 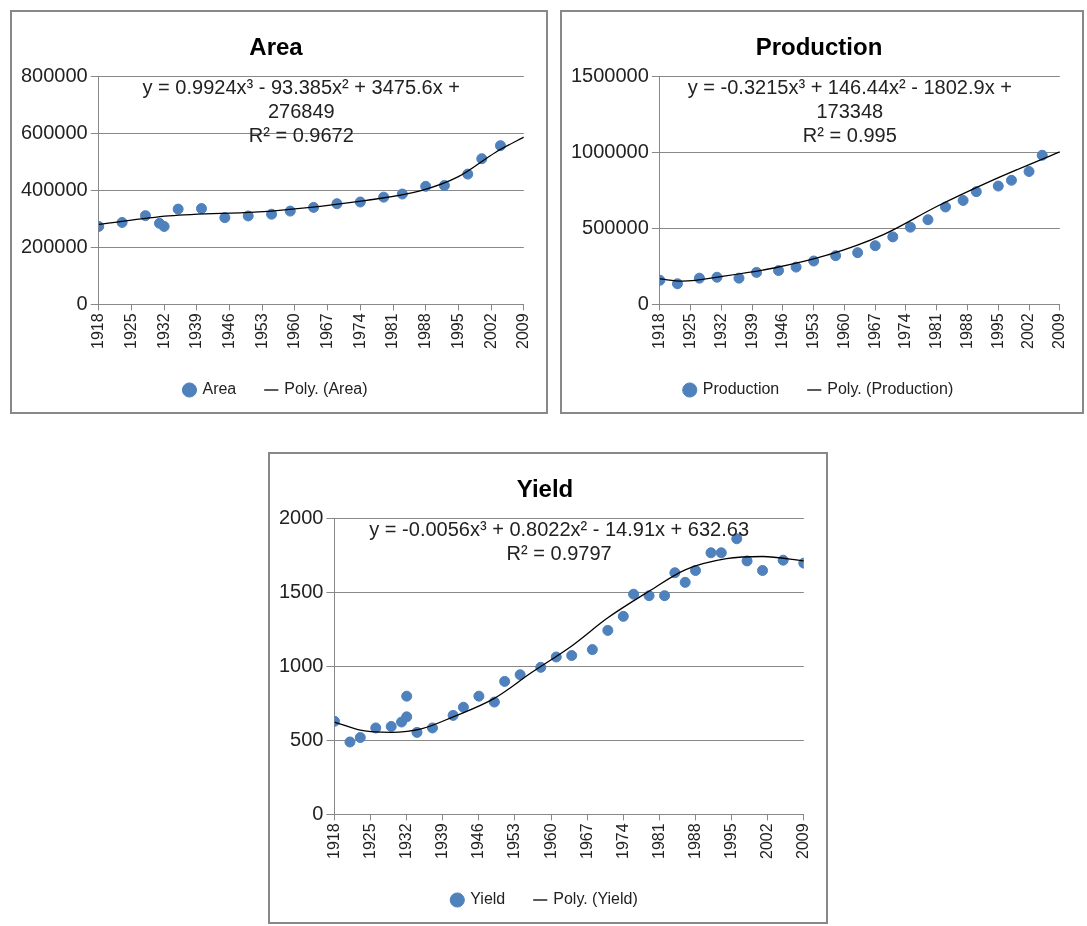 I want to click on y-tick-label: 800000, so click(x=54, y=75).